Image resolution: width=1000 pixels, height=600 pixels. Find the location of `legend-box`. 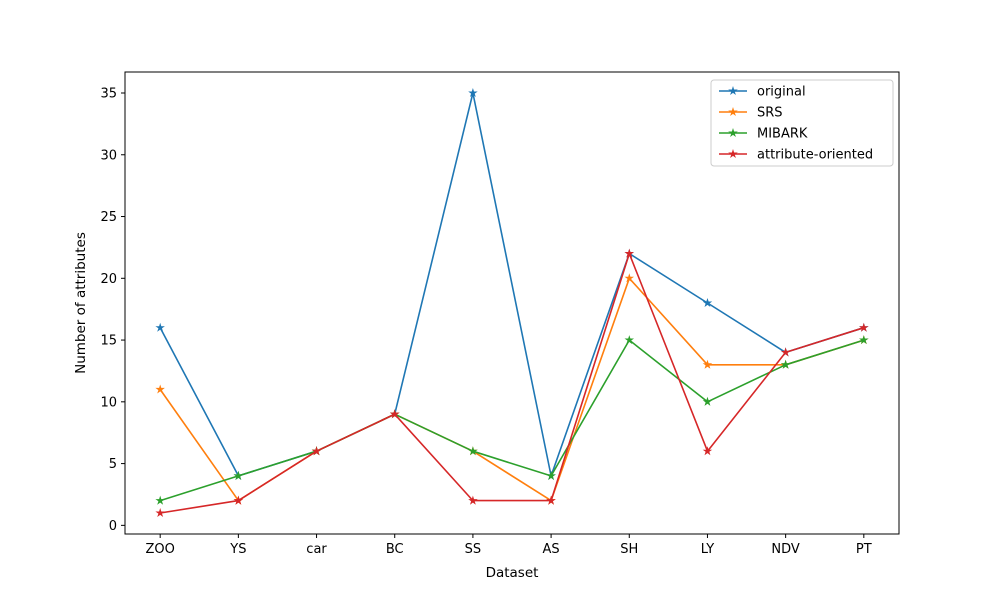

legend-box is located at coordinates (802, 123).